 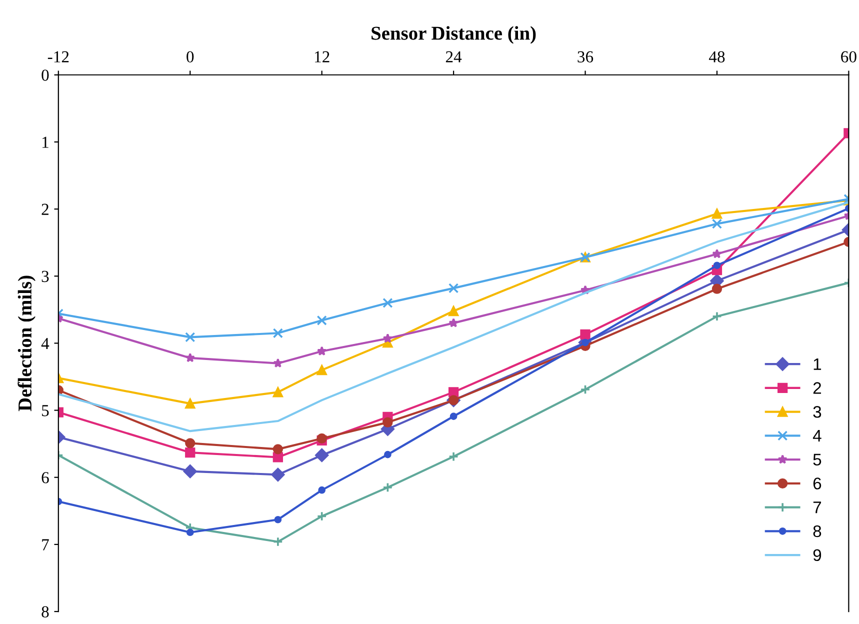 I want to click on legend-label: 5, so click(x=817, y=460).